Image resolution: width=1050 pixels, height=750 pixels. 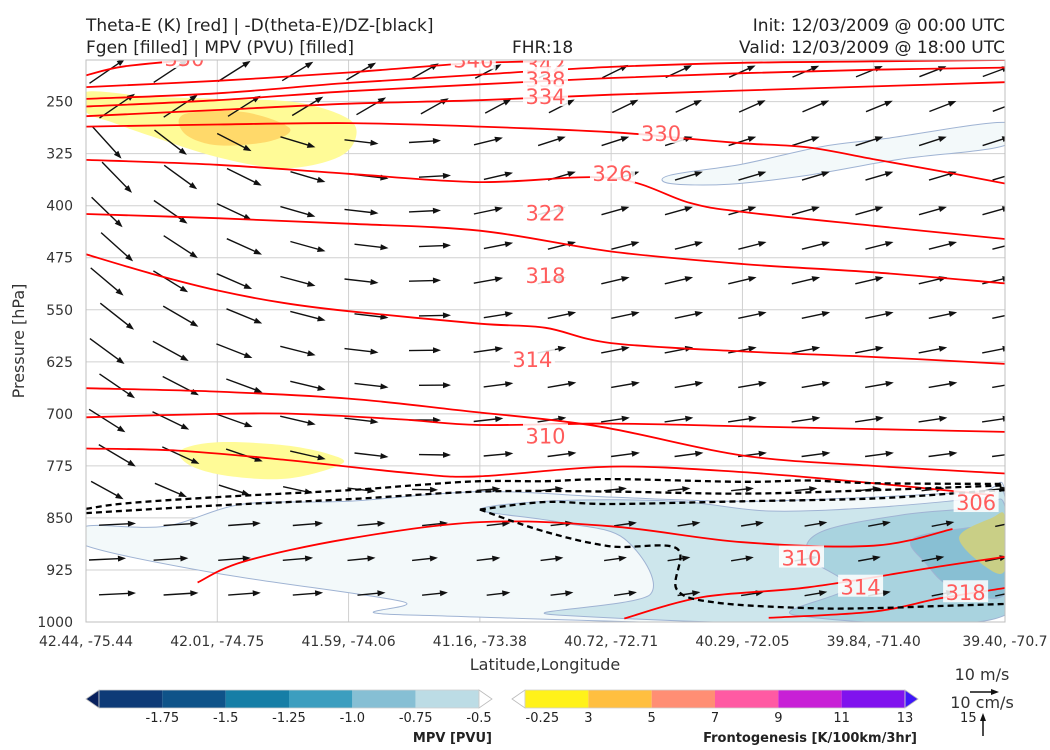 I want to click on contour-label: 322, so click(x=545, y=214).